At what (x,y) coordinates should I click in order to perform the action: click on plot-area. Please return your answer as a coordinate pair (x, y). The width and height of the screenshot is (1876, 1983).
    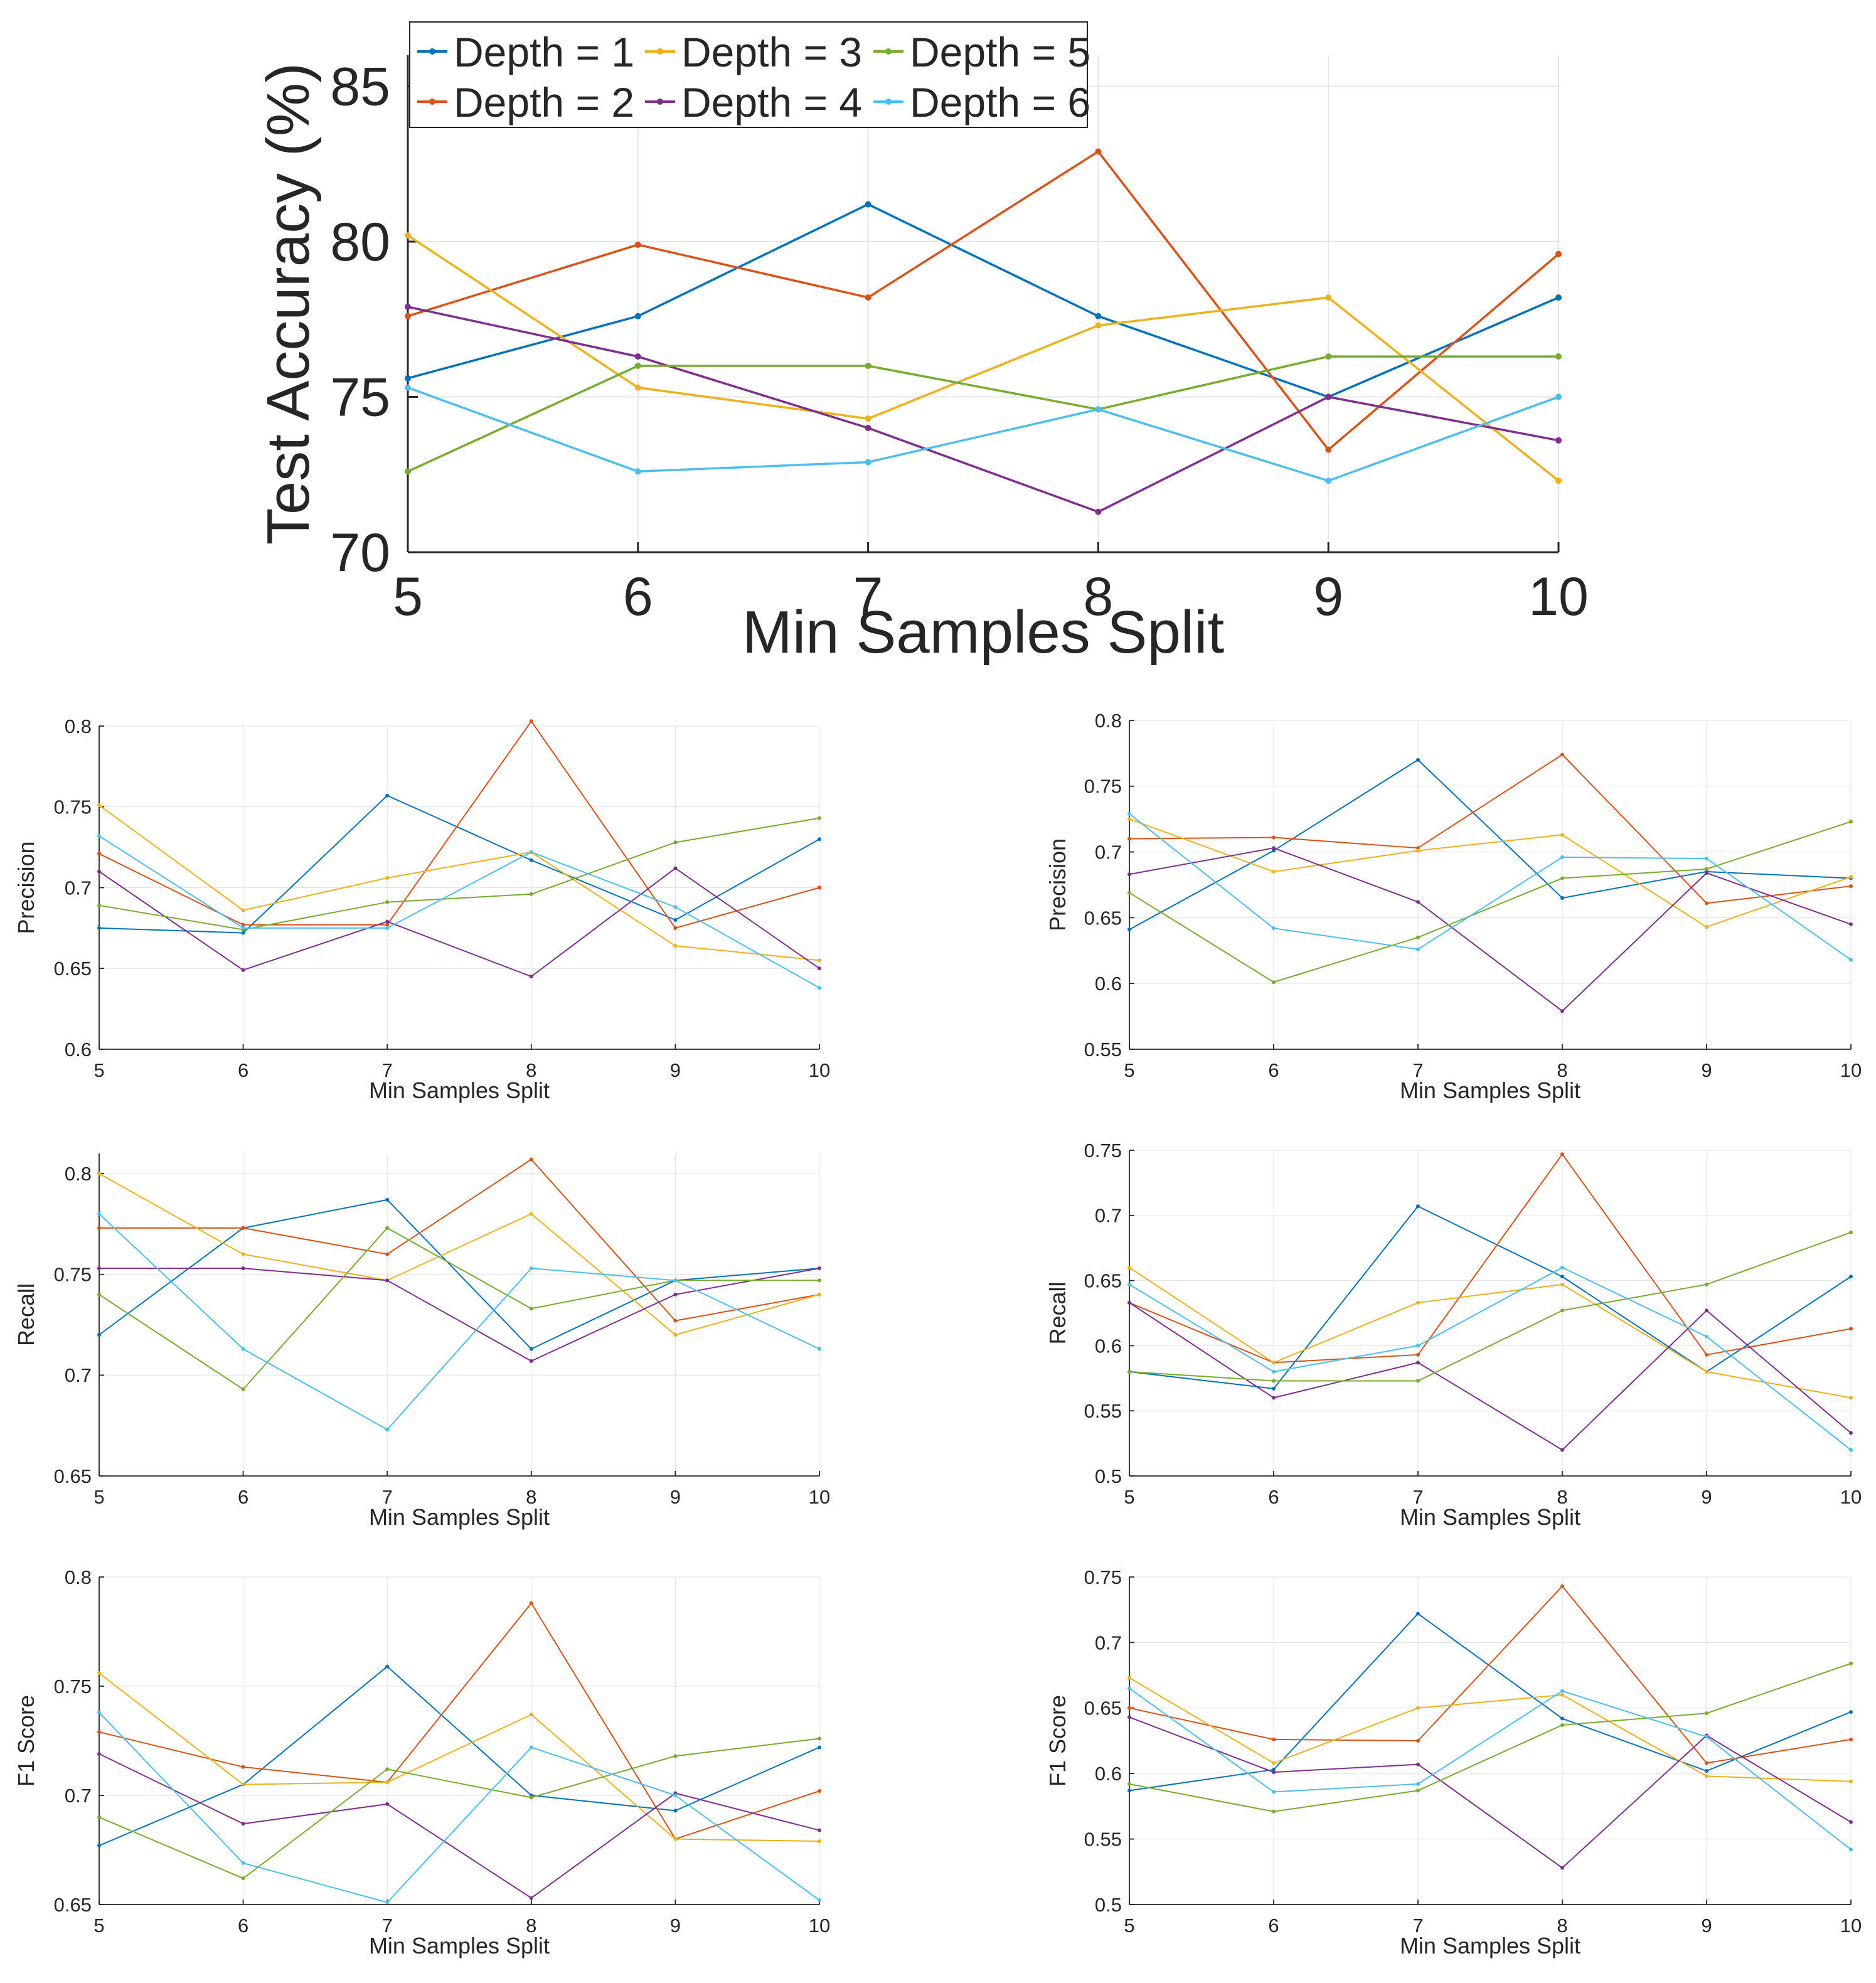
    Looking at the image, I should click on (1490, 884).